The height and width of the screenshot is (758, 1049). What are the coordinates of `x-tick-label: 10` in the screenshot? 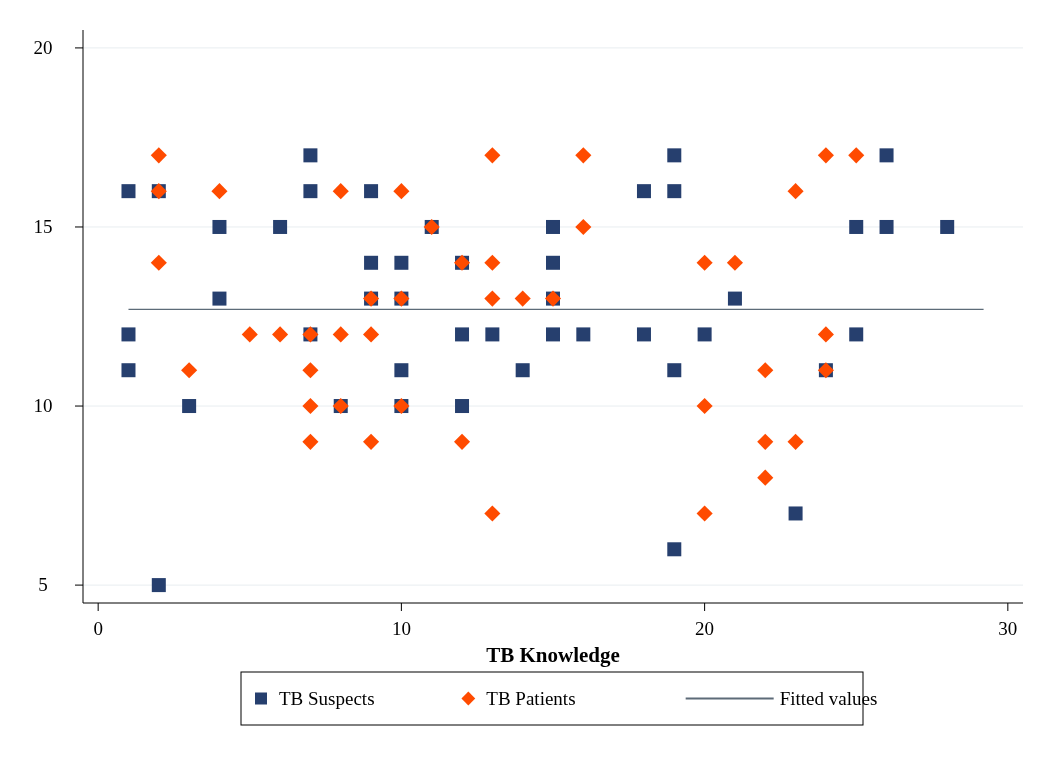 It's located at (401, 628).